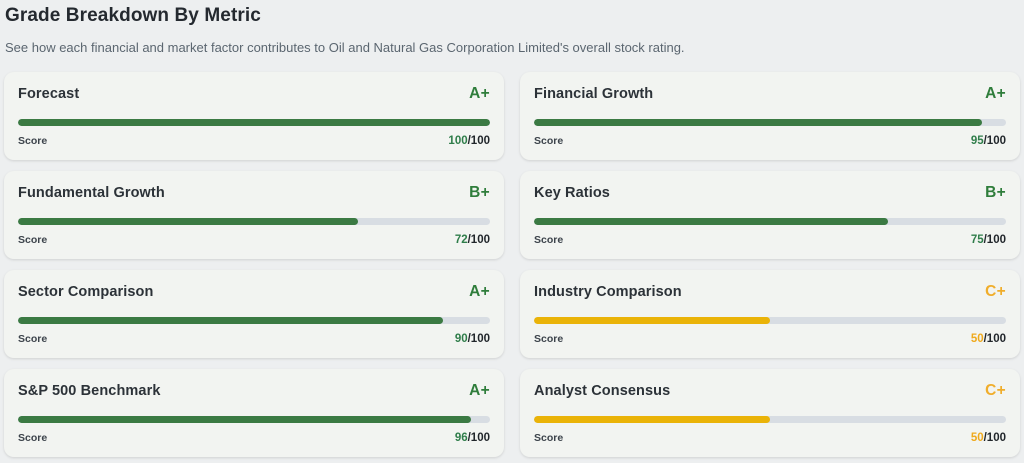 This screenshot has height=463, width=1024. I want to click on metric-title: Key Ratios, so click(572, 193).